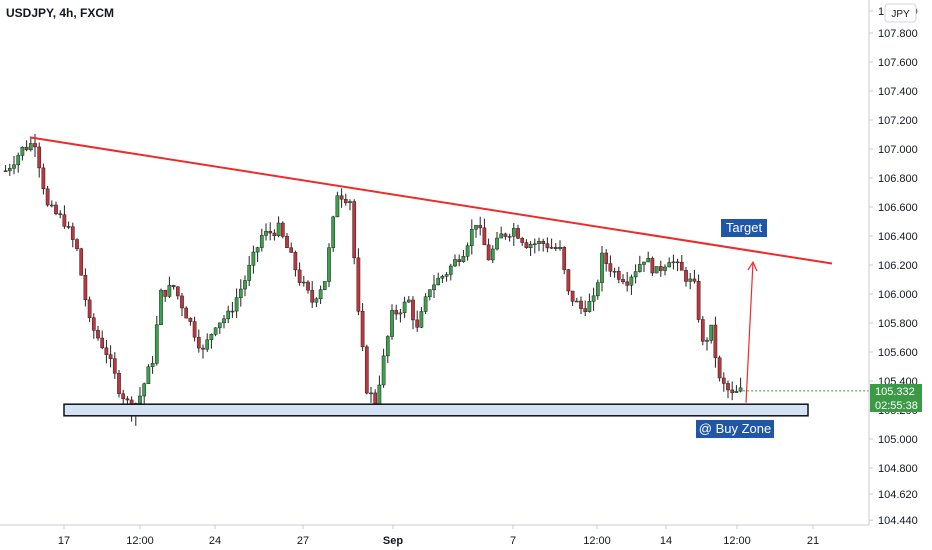  Describe the element at coordinates (898, 353) in the screenshot. I see `price-tick-label: 105.600` at that location.